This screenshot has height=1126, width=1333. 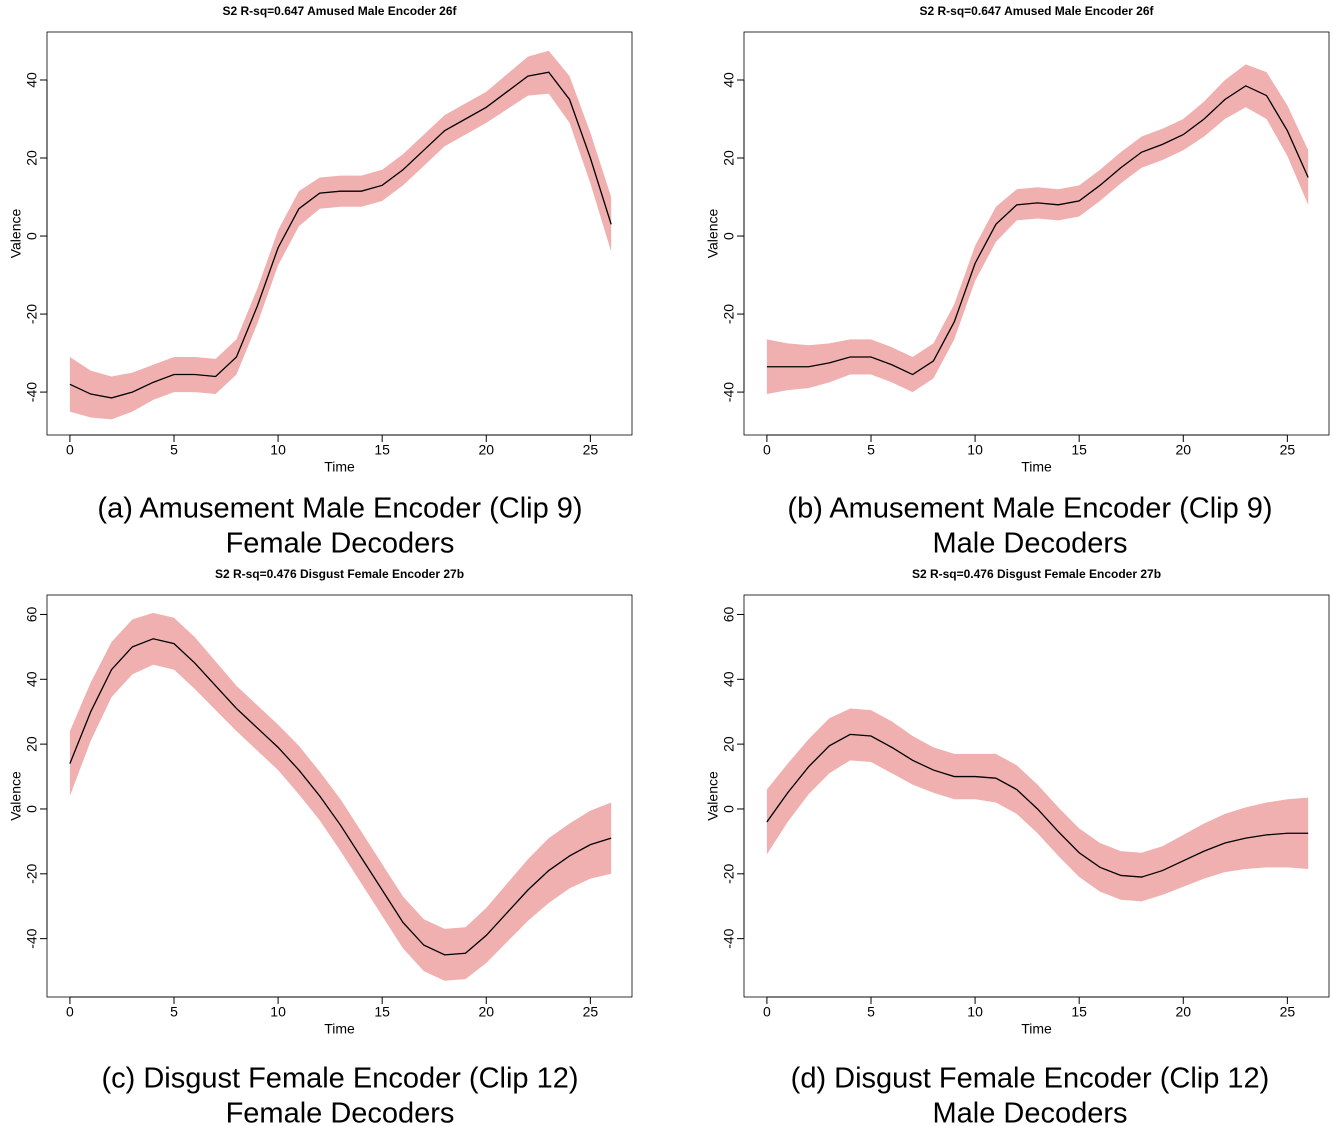 I want to click on caption: (a) Amusement Male Encoder (Clip 9), so click(x=339, y=509).